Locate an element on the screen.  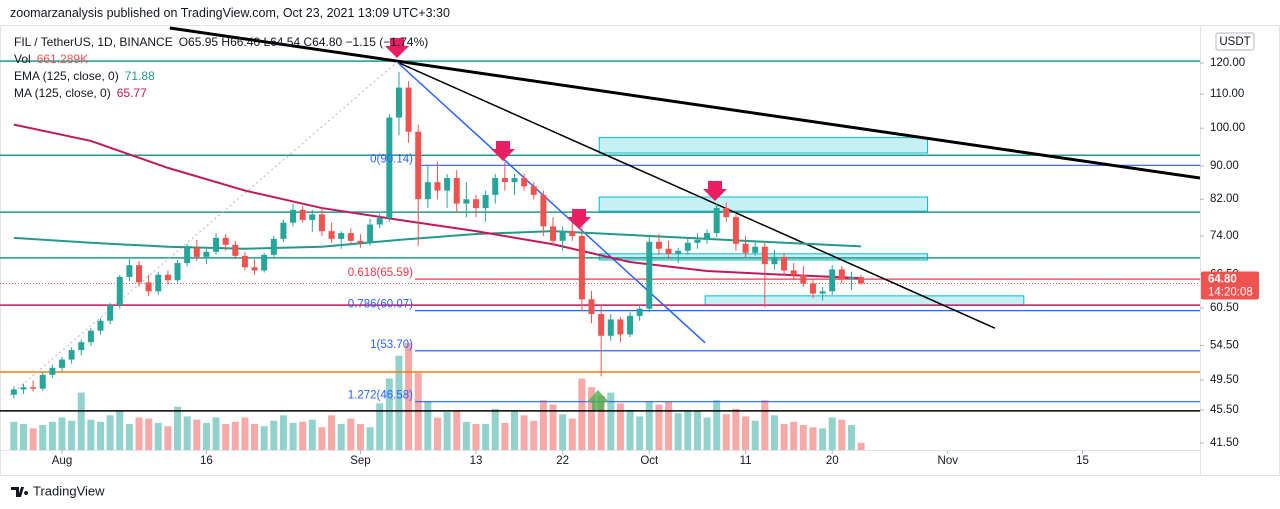
y-tick-label: 110.00 is located at coordinates (1227, 94).